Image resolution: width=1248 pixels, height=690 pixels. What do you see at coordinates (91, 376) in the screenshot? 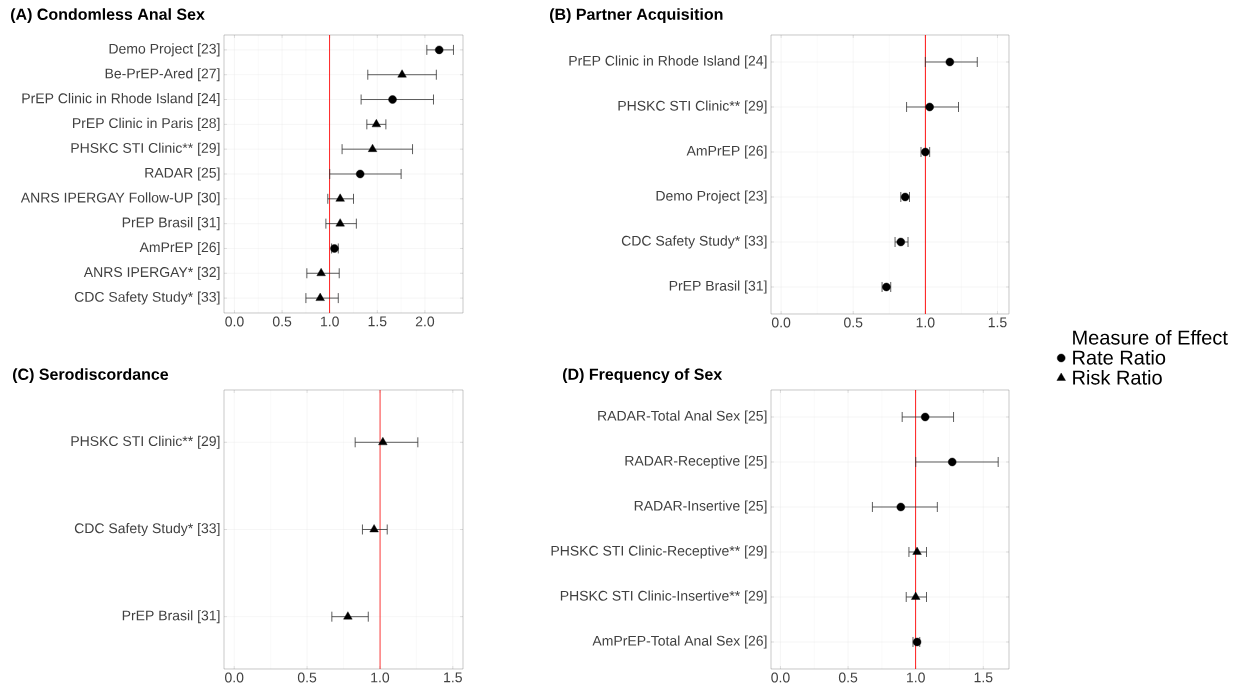
I see `text: (C) Serodiscordance` at bounding box center [91, 376].